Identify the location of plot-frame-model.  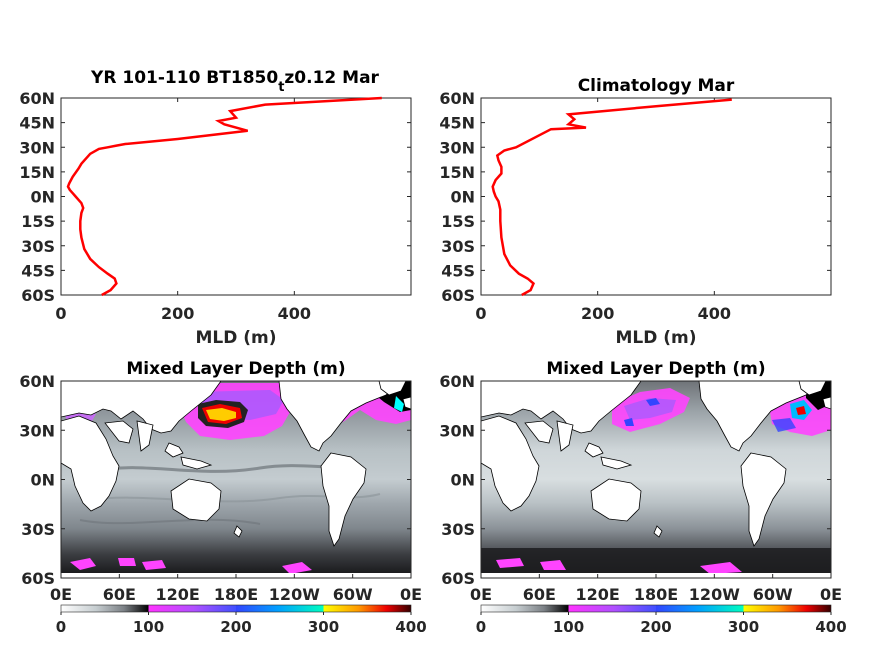
(236, 196).